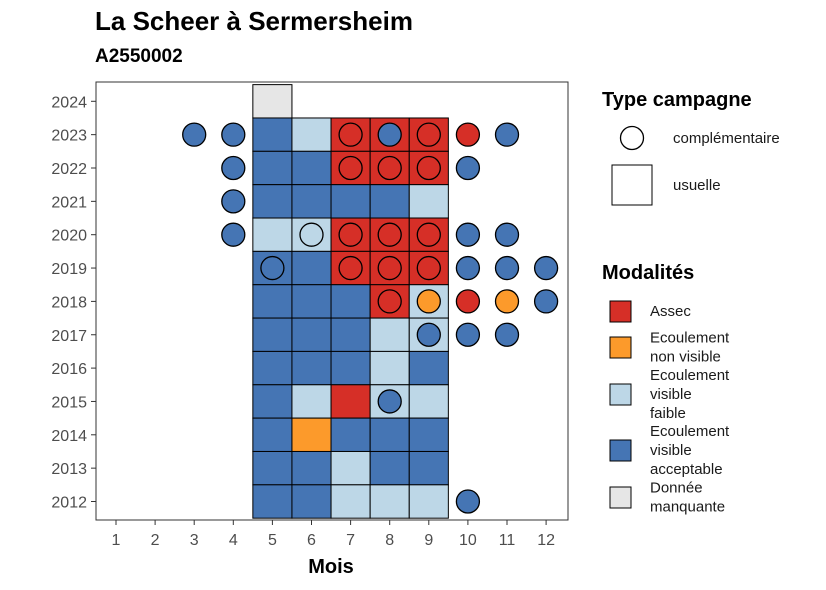  What do you see at coordinates (233, 540) in the screenshot?
I see `x-tick-label: 4` at bounding box center [233, 540].